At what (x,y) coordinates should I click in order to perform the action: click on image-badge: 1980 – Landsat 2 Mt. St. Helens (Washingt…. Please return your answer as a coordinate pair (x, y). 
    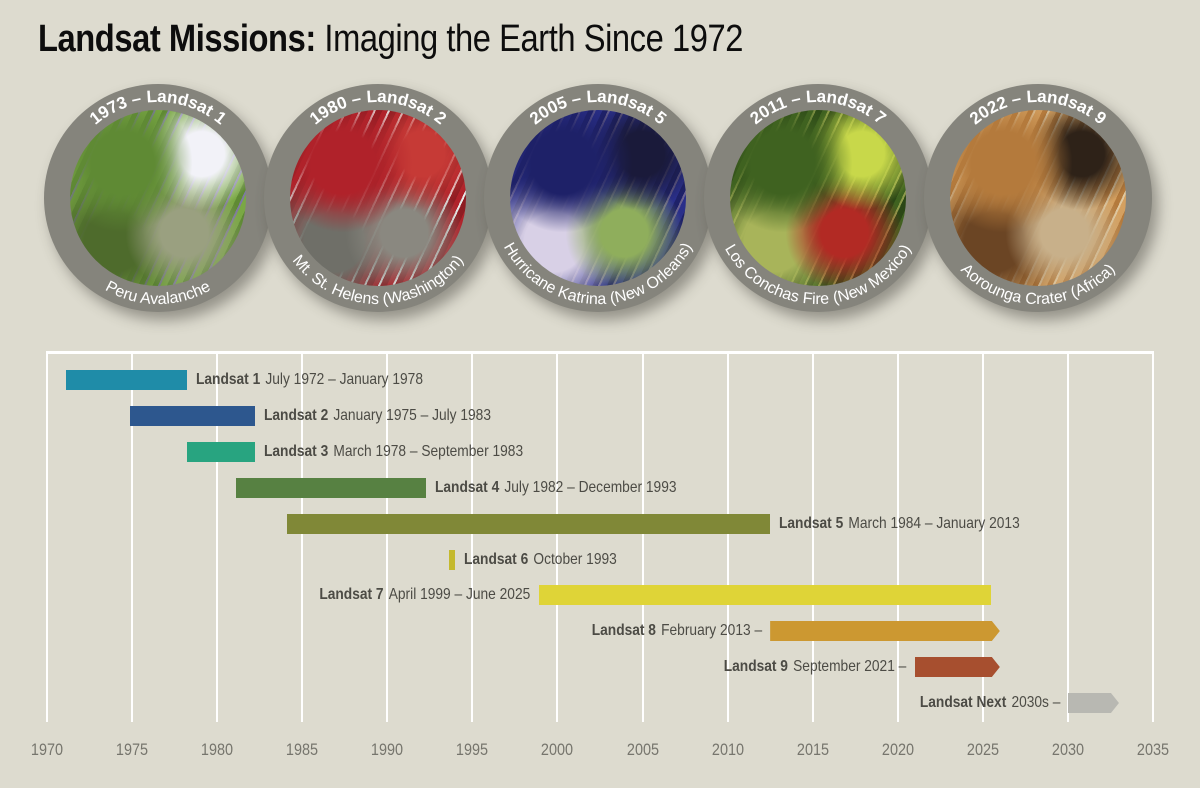
    Looking at the image, I should click on (378, 198).